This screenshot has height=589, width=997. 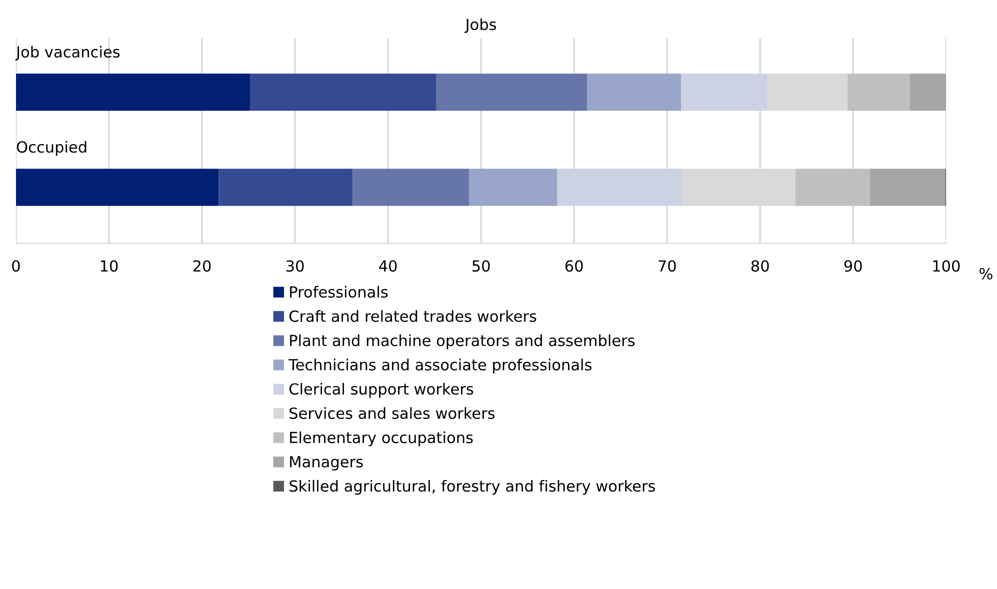 What do you see at coordinates (480, 26) in the screenshot?
I see `chart-title: Jobs` at bounding box center [480, 26].